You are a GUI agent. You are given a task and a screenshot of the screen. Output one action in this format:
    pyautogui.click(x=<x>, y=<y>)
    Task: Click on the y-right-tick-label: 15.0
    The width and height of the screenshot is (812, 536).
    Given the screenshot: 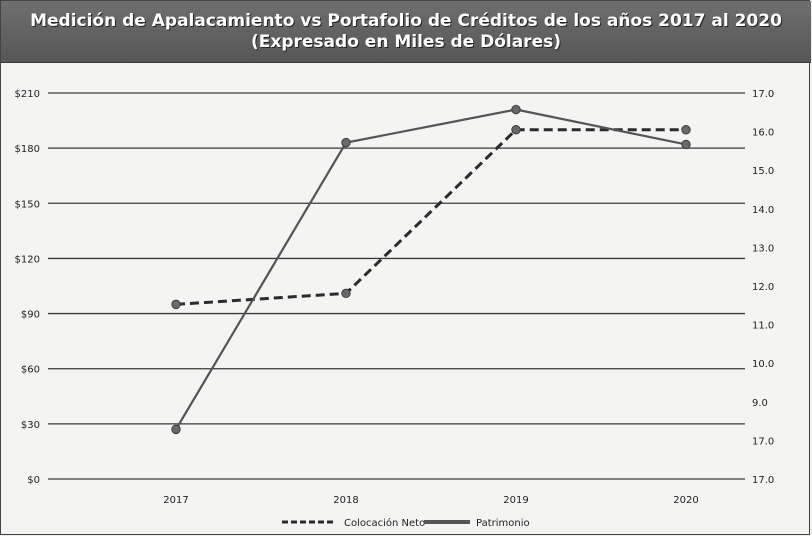 What is the action you would take?
    pyautogui.click(x=763, y=171)
    